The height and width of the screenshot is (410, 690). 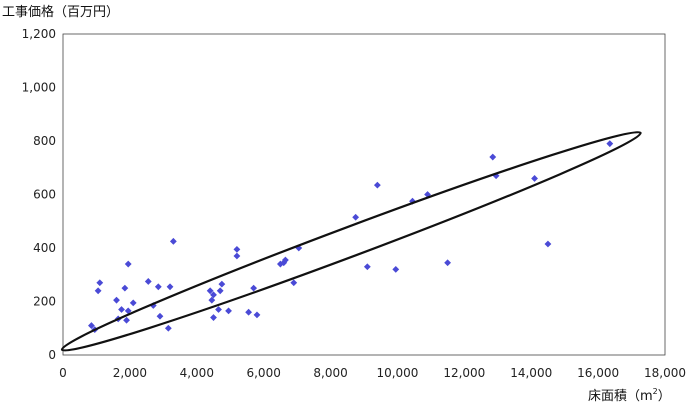 I want to click on x-axis-title: 床面積（m2）, so click(x=629, y=395).